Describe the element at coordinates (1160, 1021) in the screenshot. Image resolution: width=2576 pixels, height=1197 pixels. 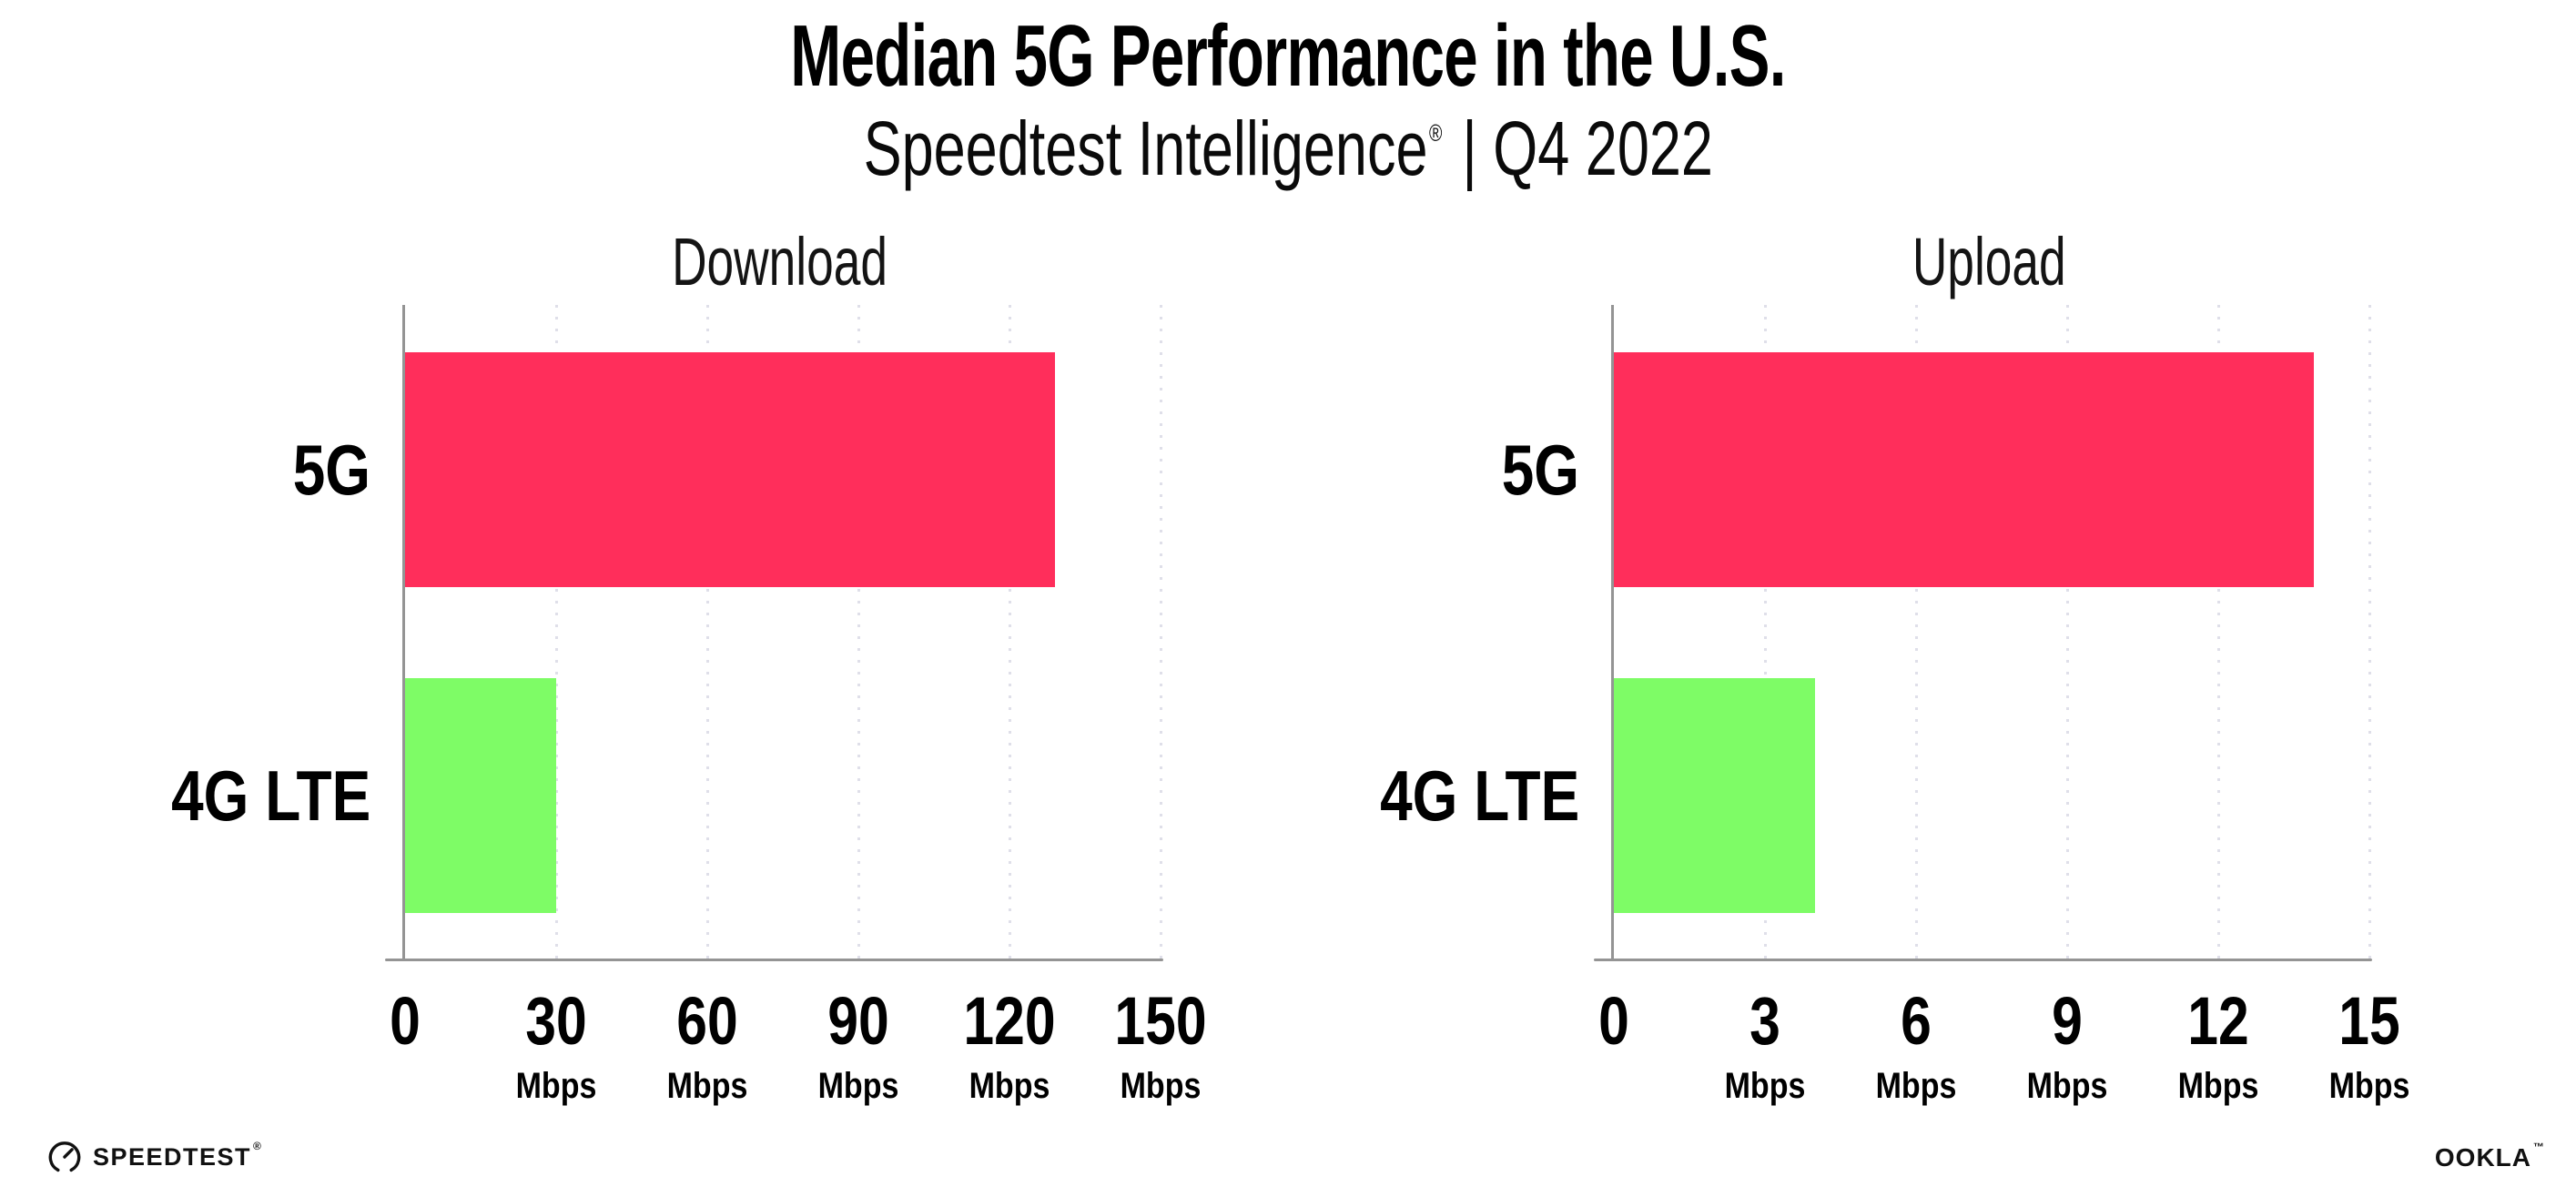
I see `x-tick-value: 150` at that location.